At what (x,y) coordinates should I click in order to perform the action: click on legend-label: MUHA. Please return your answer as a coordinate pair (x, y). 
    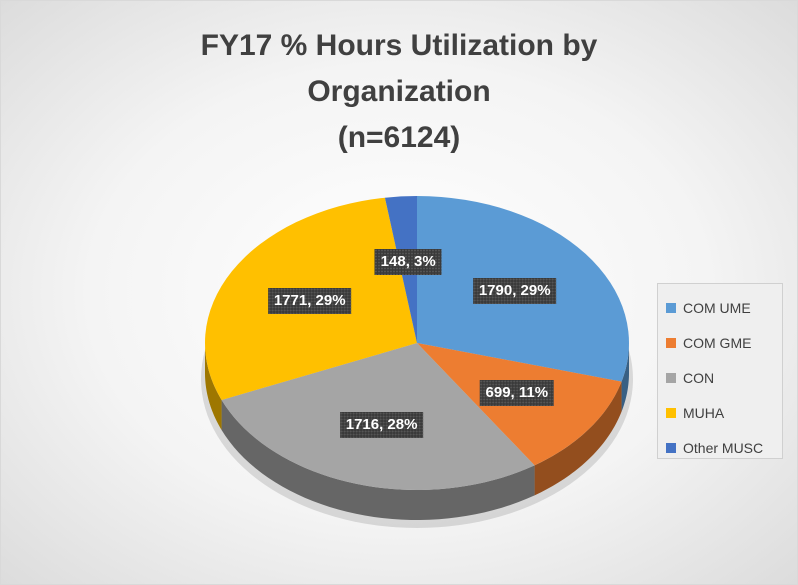
    Looking at the image, I should click on (704, 412).